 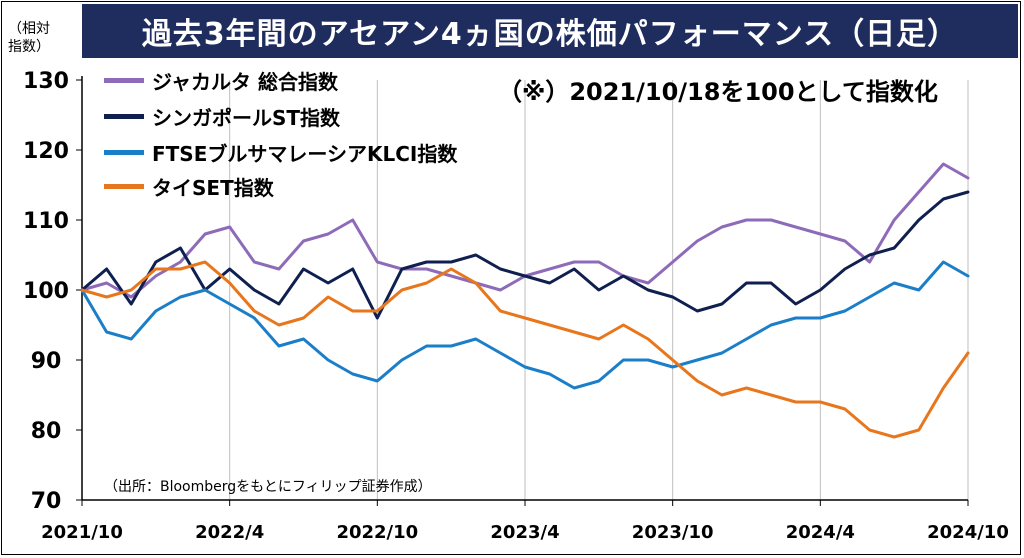 What do you see at coordinates (968, 532) in the screenshot?
I see `x-tick-label: 2024/10` at bounding box center [968, 532].